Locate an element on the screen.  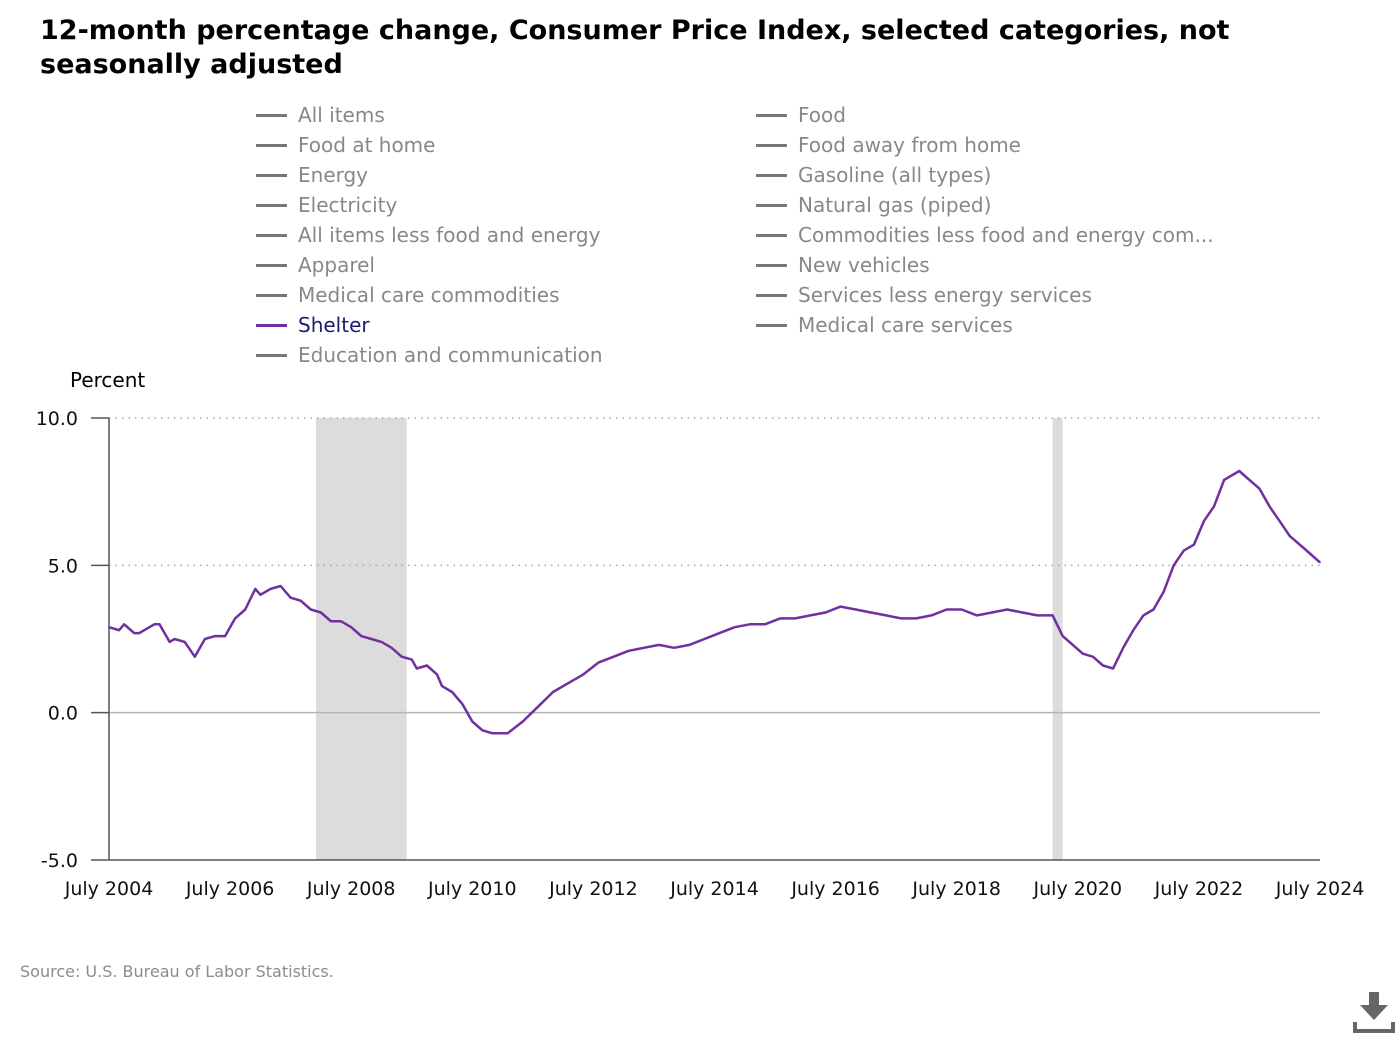
legend-item-new-vehicles: New vehicles is located at coordinates (843, 265).